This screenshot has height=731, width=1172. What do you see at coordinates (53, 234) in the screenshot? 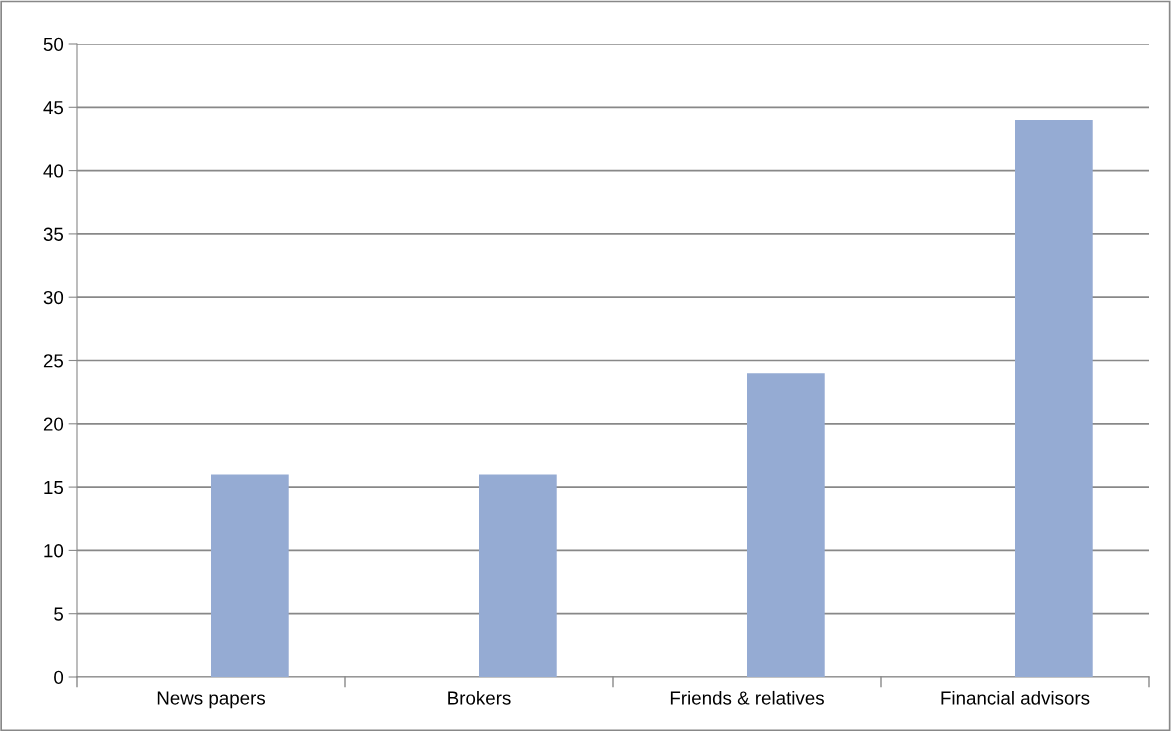
I see `y-tick-label: 35` at bounding box center [53, 234].